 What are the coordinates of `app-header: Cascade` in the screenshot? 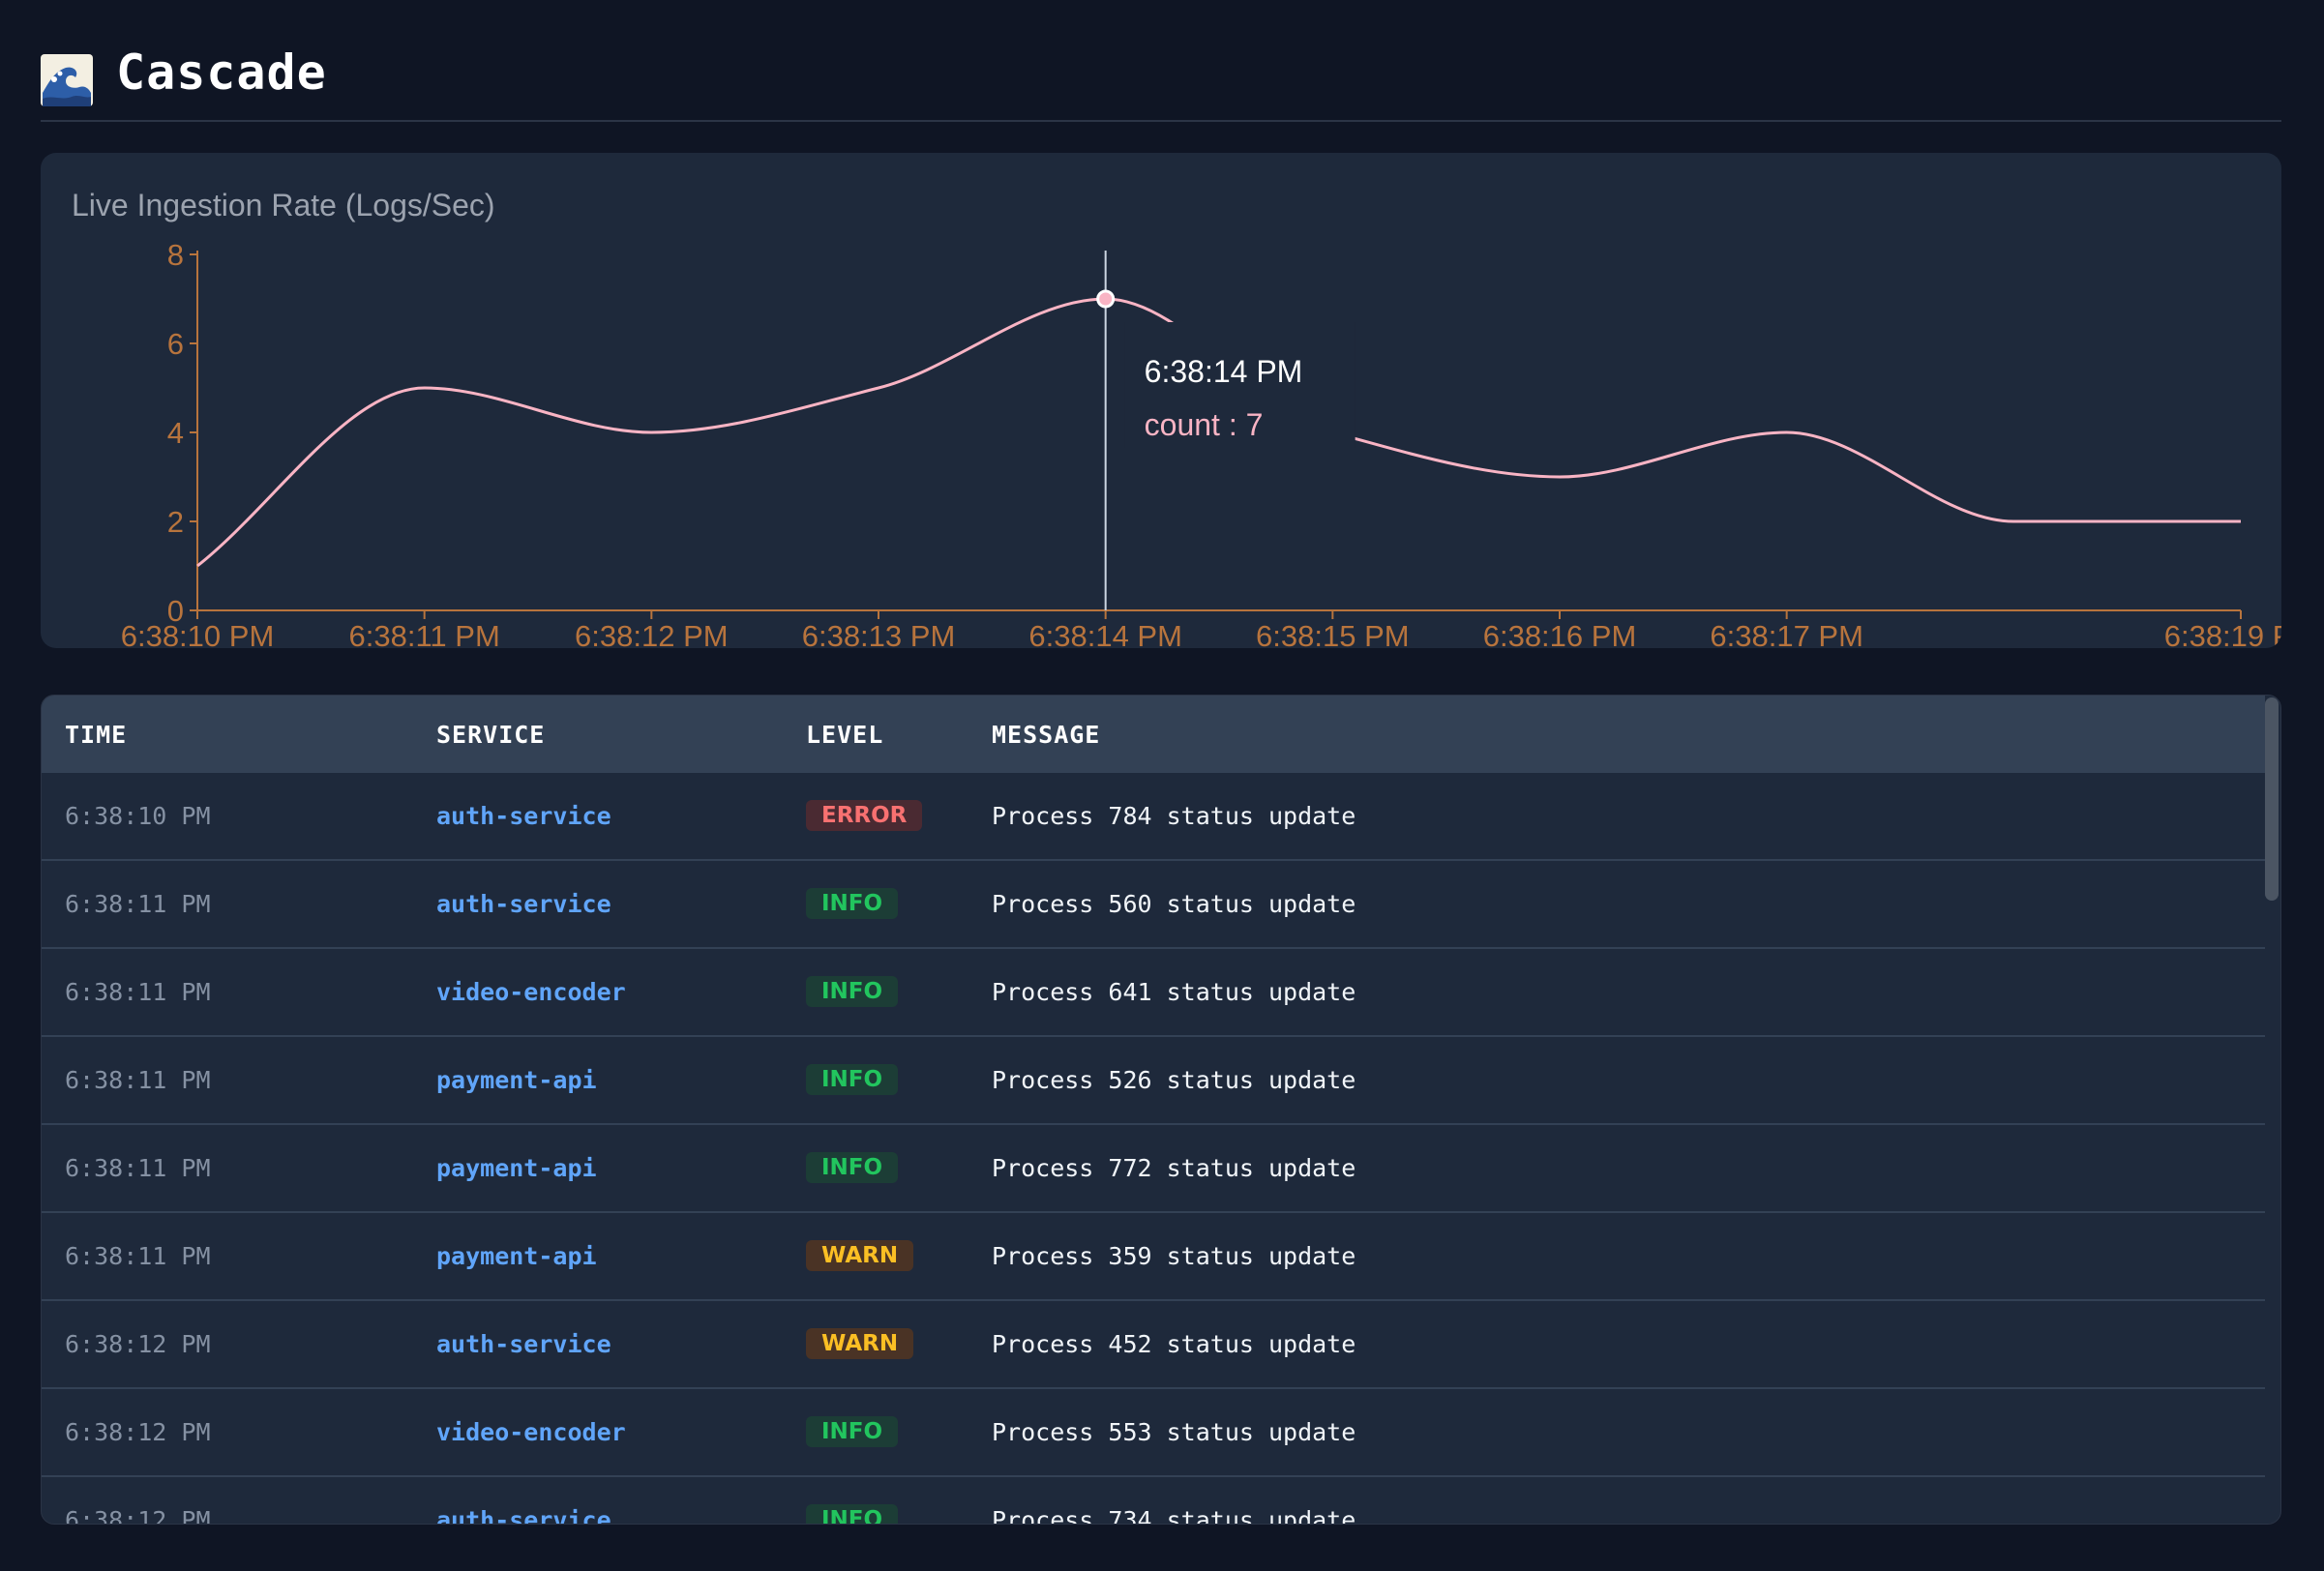 It's located at (1161, 79).